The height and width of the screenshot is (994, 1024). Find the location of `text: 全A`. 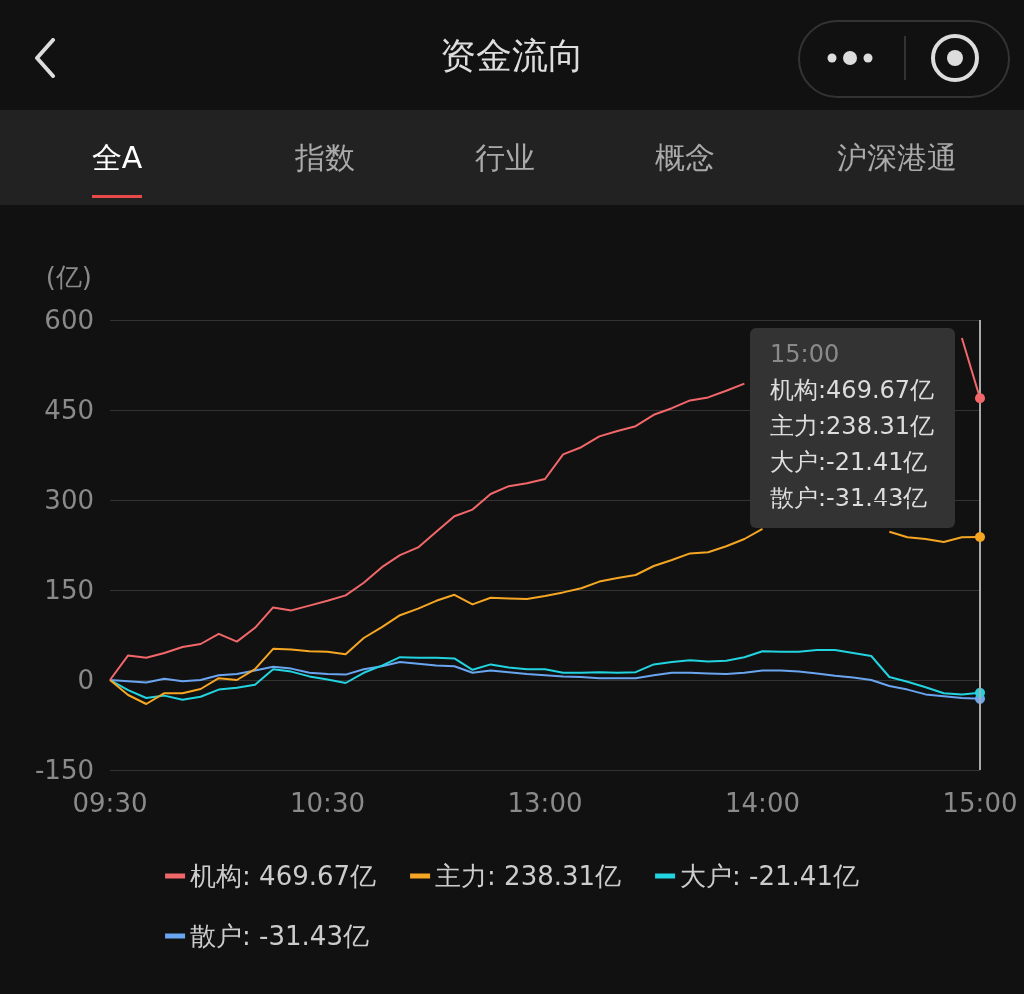

text: 全A is located at coordinates (117, 168).